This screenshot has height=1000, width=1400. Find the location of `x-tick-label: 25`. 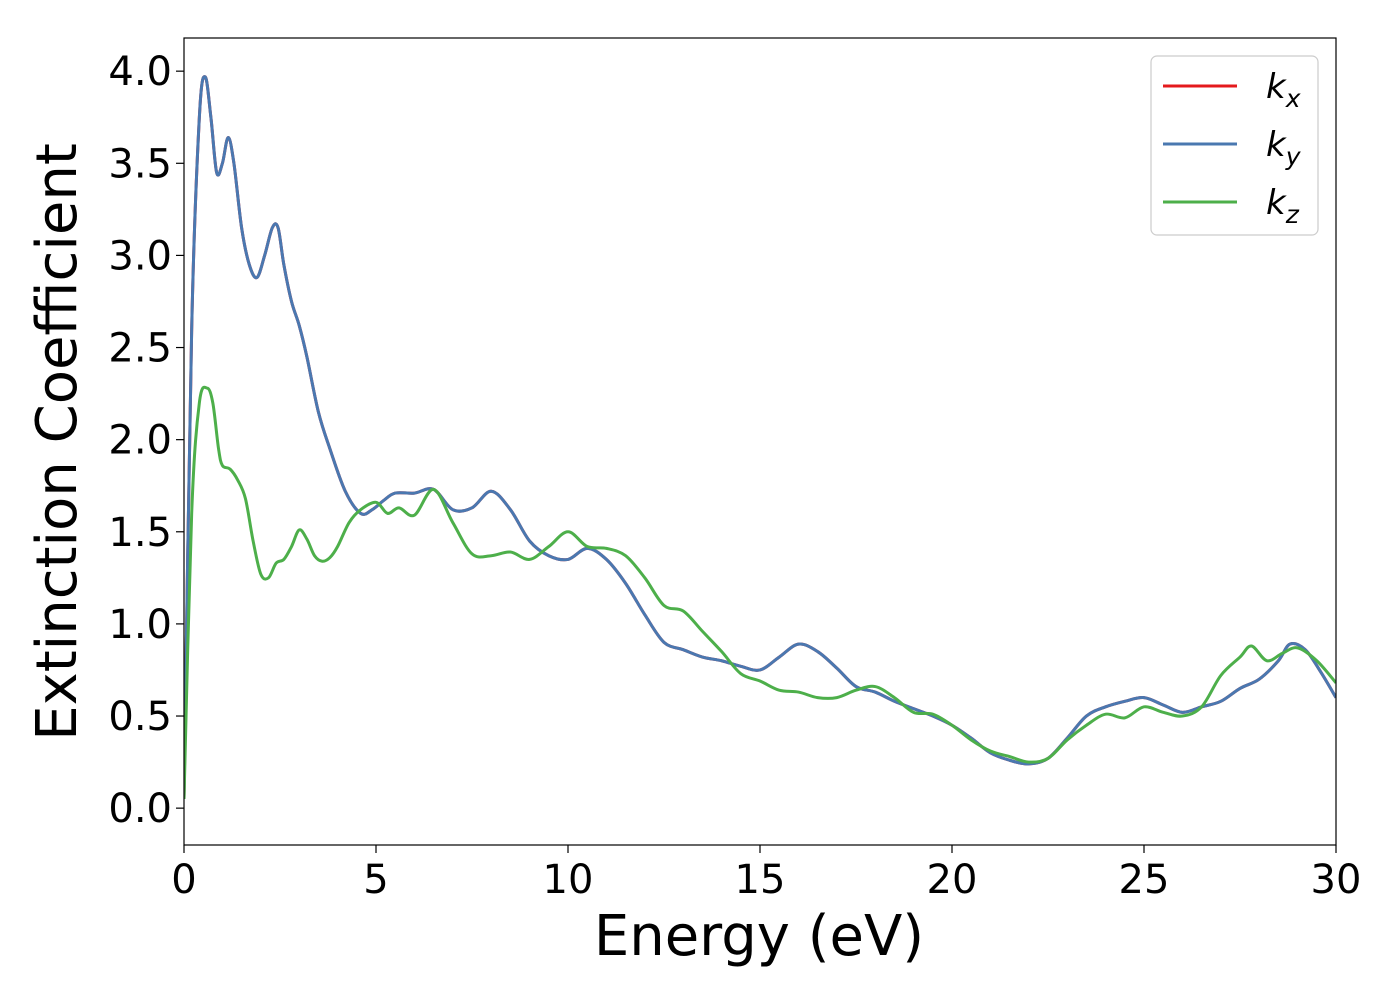

x-tick-label: 25 is located at coordinates (1144, 880).